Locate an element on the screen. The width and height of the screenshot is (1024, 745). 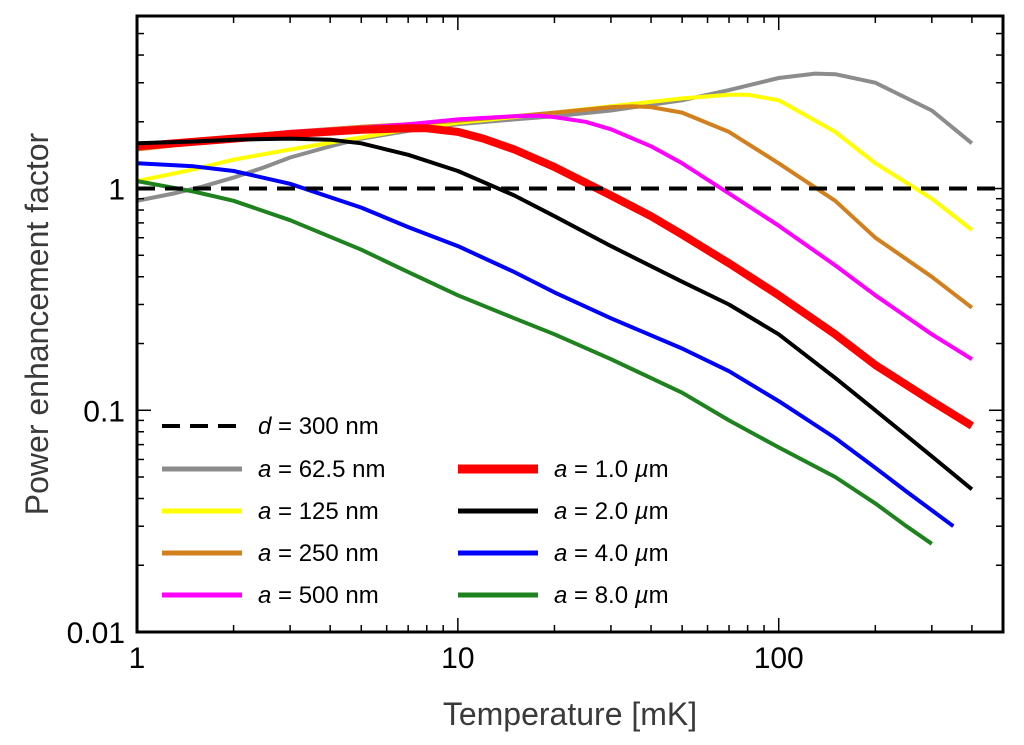
legend-label: d = 300 nm is located at coordinates (318, 426).